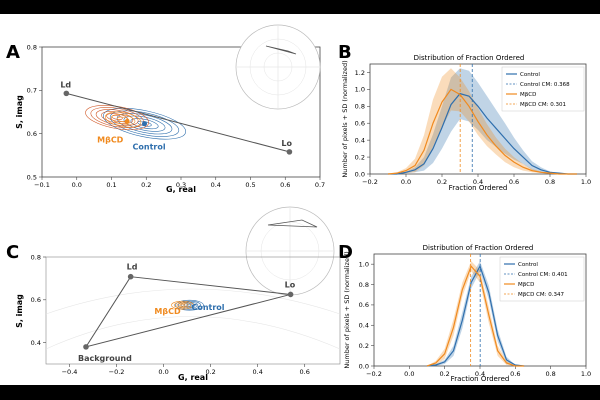  I want to click on inset-gridline, so click(278, 67).